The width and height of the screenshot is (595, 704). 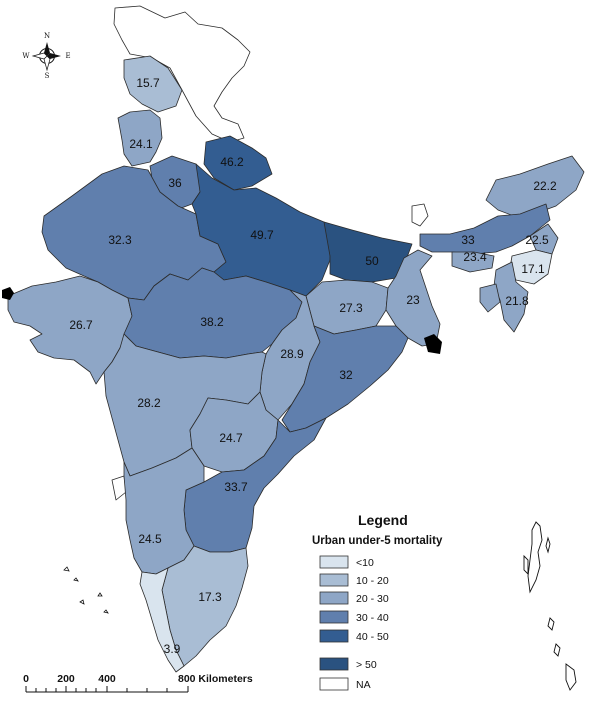 I want to click on legend-label-20-30: 20 - 30, so click(x=372, y=599).